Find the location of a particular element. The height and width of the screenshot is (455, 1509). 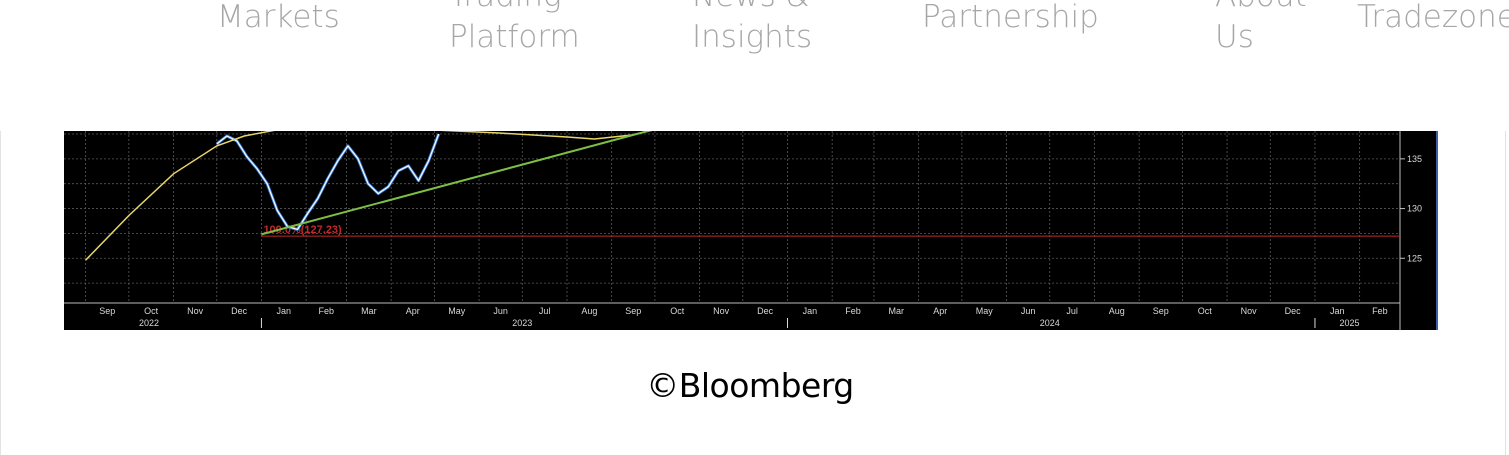

x-year-label: 2025 is located at coordinates (1350, 323).